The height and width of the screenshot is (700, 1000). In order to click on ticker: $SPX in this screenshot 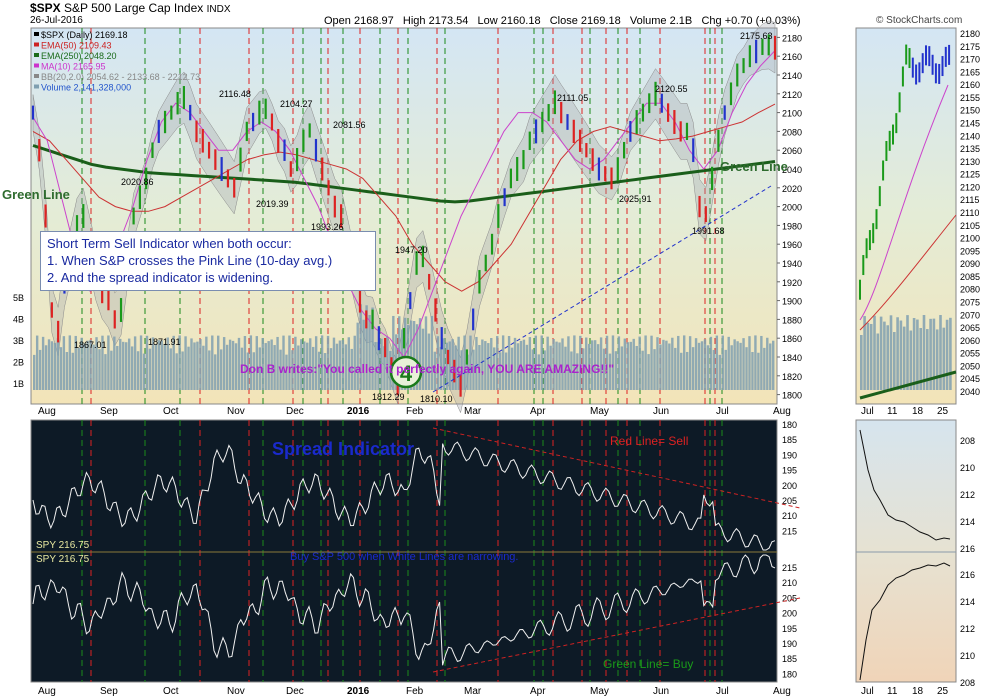, I will do `click(45, 8)`.